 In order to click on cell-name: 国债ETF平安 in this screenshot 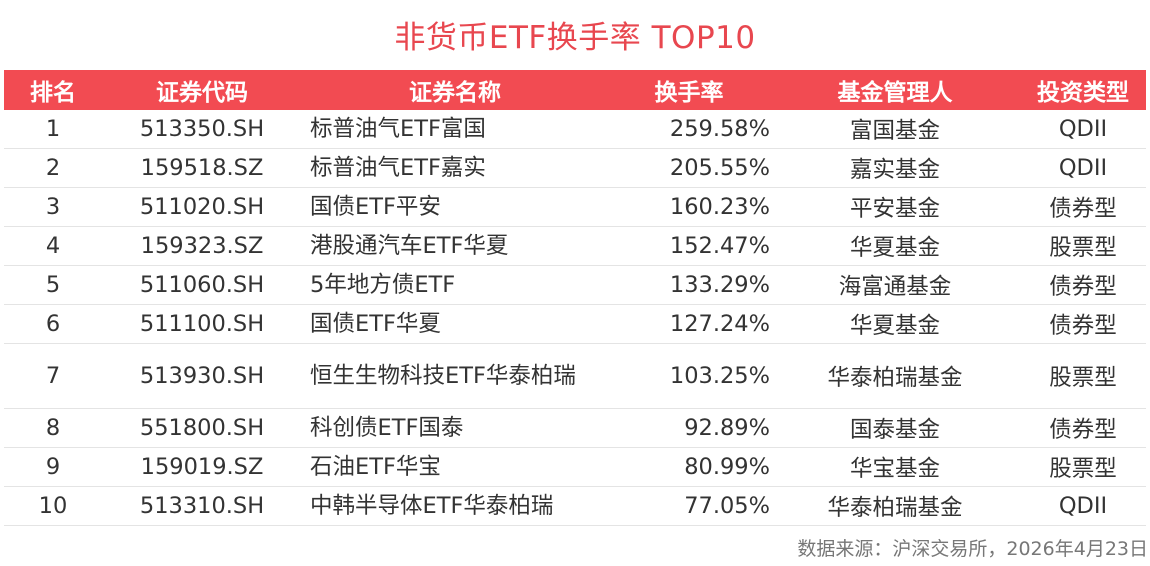, I will do `click(375, 206)`.